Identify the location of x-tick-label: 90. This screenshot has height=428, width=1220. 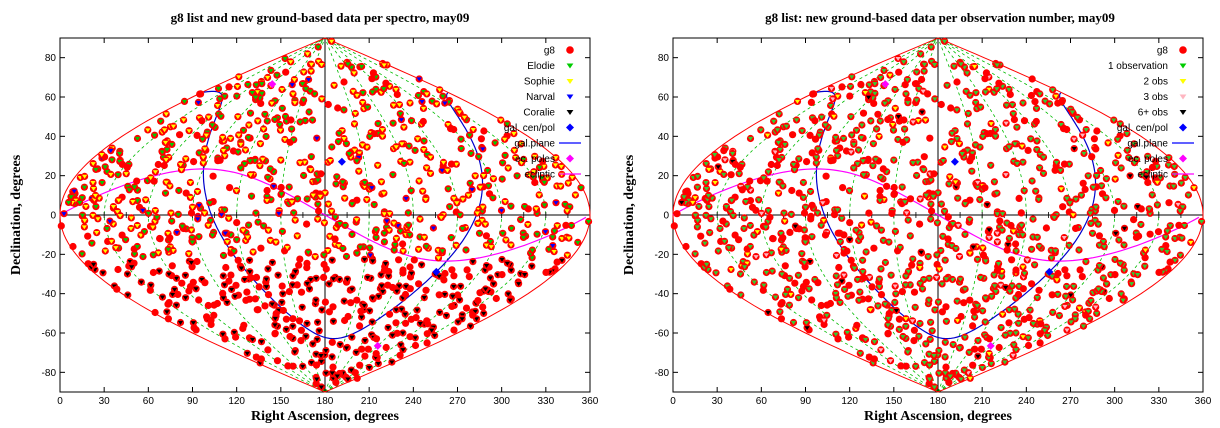
(806, 401).